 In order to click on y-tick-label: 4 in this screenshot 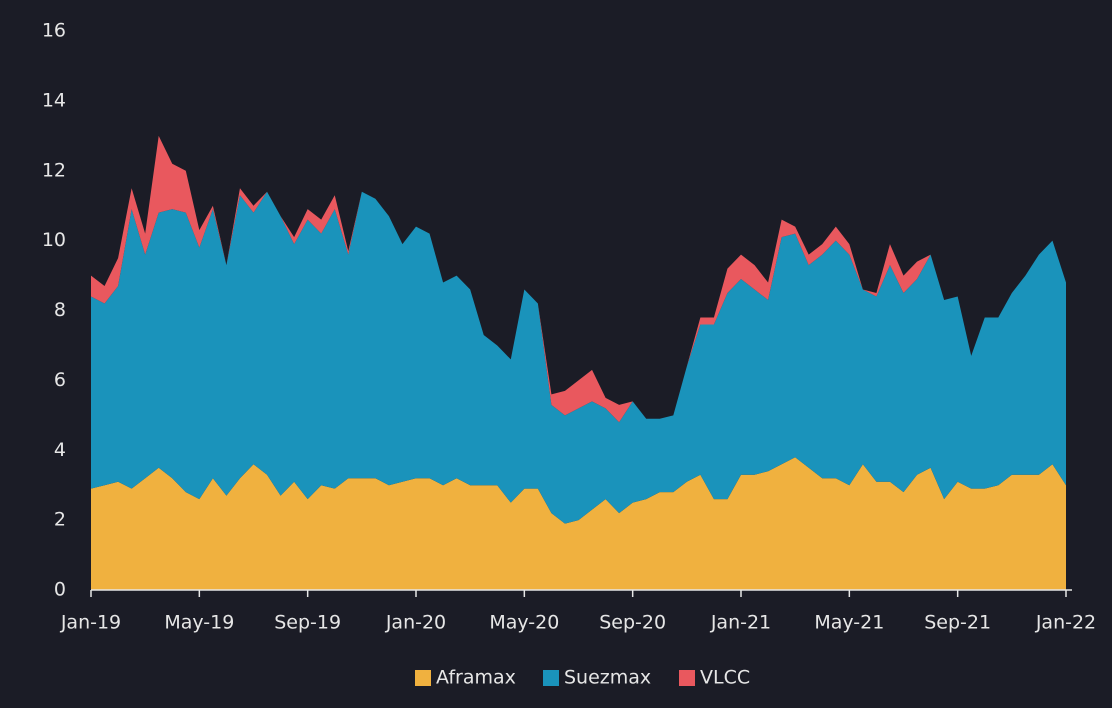, I will do `click(60, 450)`.